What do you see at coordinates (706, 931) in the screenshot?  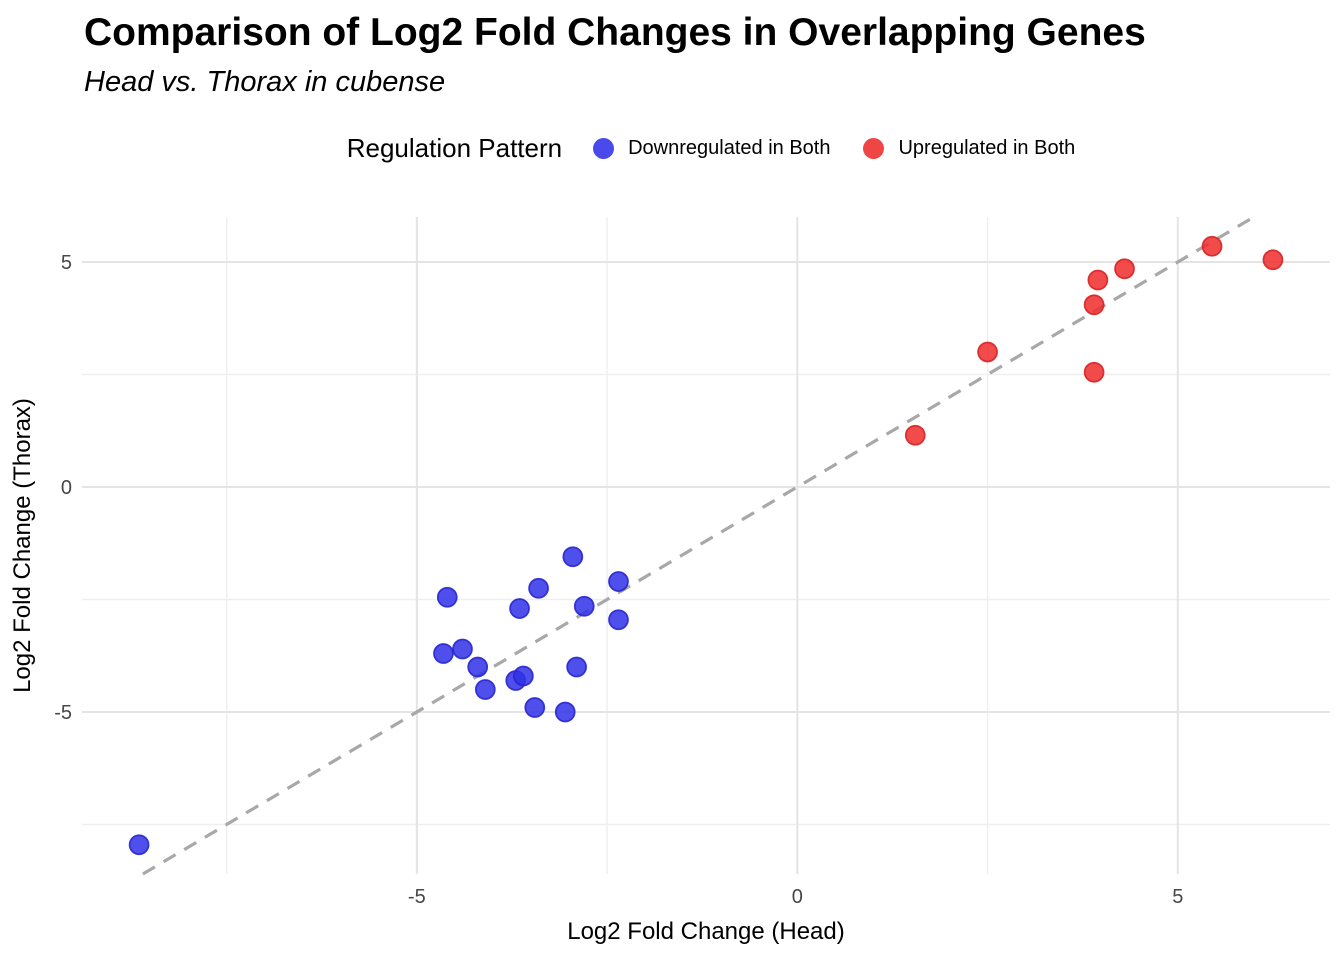 I see `x-axis-title: Log2 Fold Change (Head)` at bounding box center [706, 931].